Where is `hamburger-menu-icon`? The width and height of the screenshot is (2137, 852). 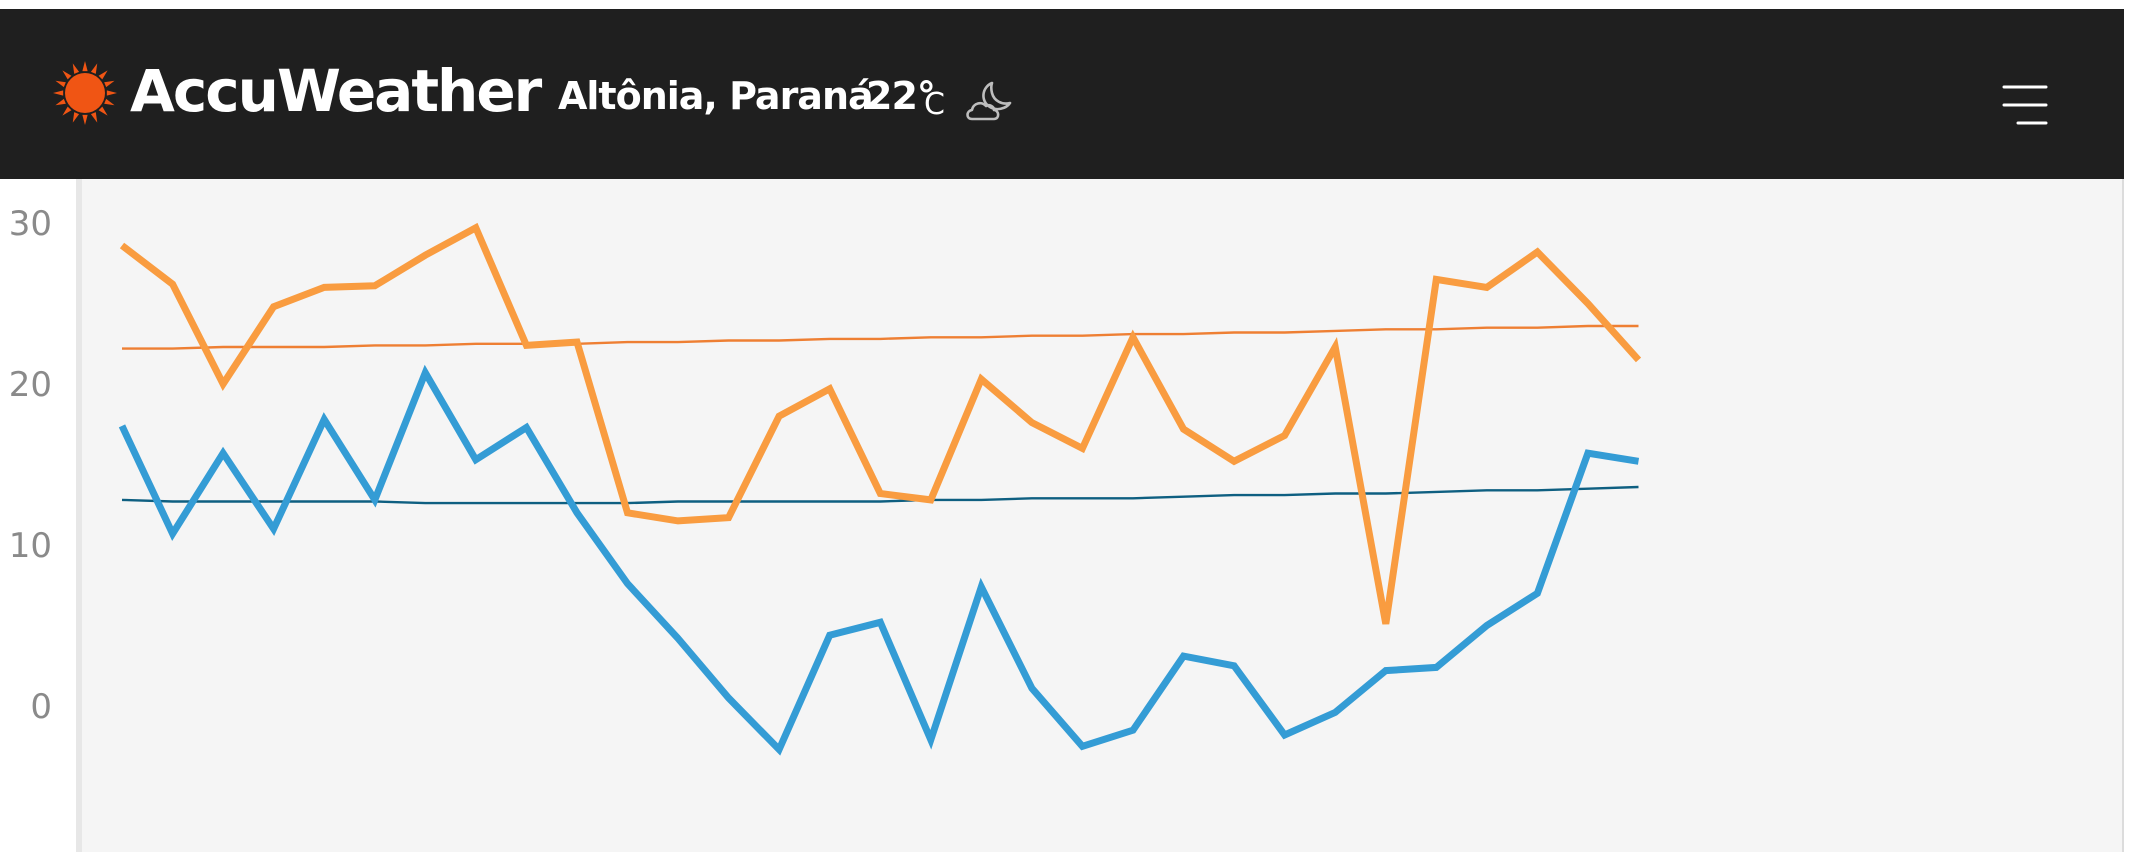
hamburger-menu-icon is located at coordinates (2025, 105).